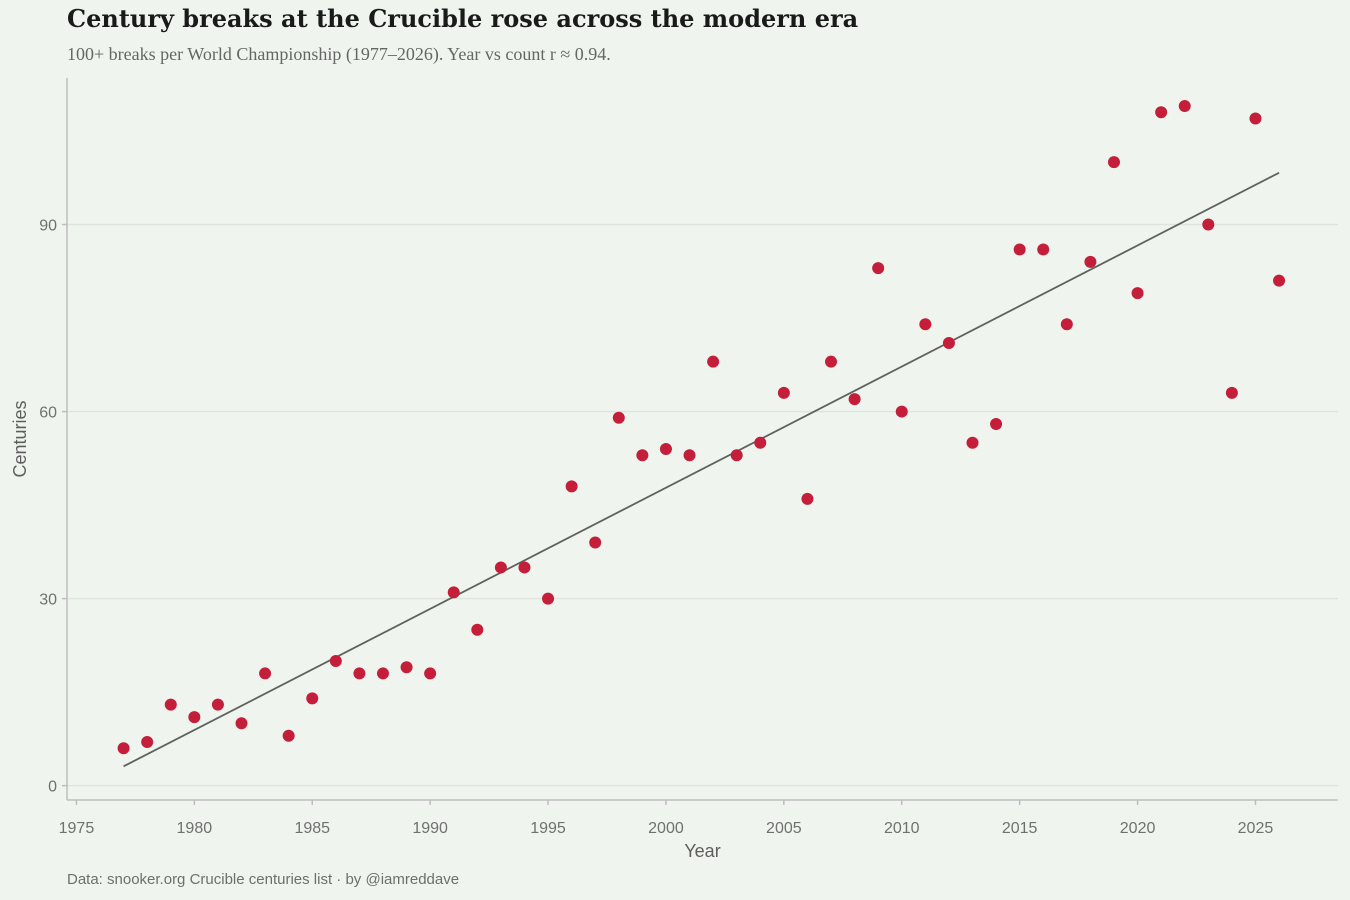 Image resolution: width=1350 pixels, height=900 pixels. What do you see at coordinates (1256, 828) in the screenshot?
I see `x-tick-label: 2025` at bounding box center [1256, 828].